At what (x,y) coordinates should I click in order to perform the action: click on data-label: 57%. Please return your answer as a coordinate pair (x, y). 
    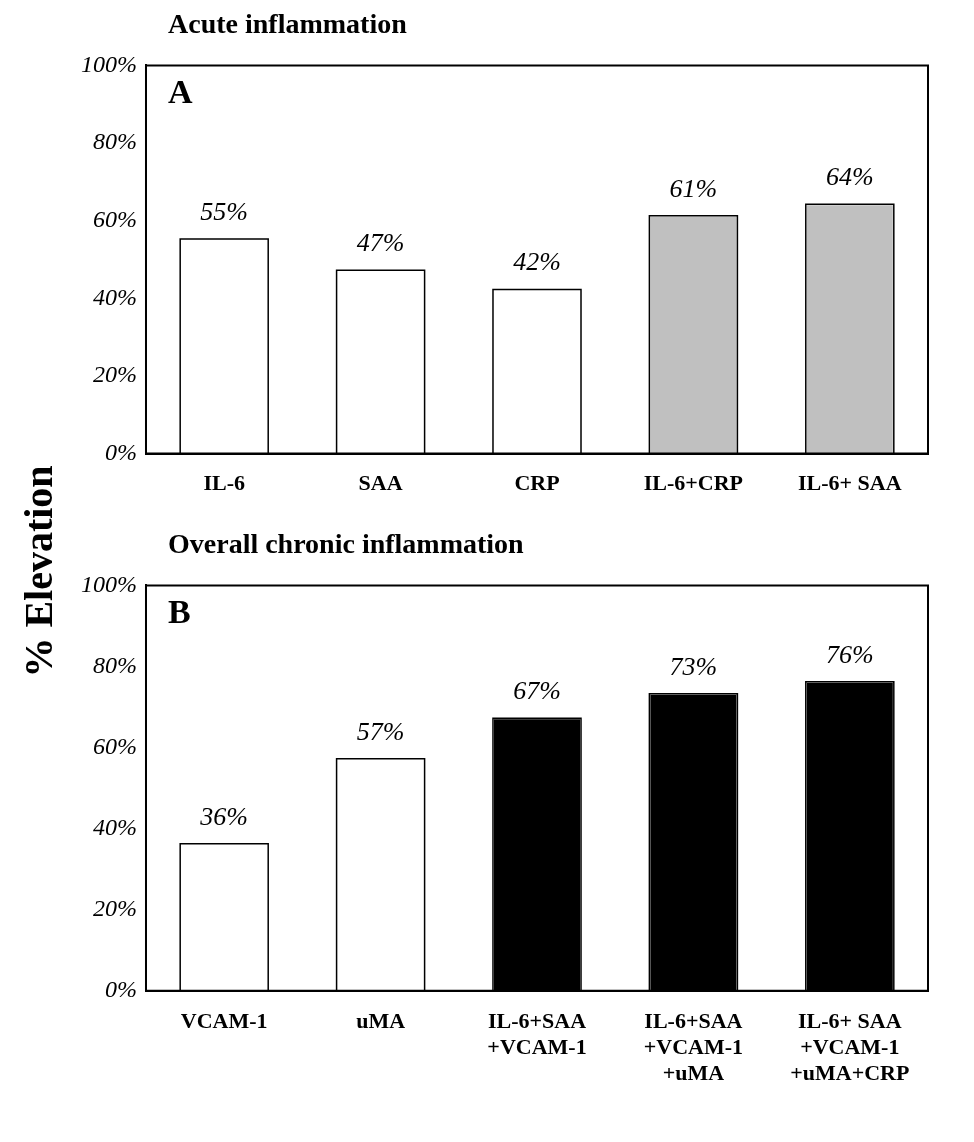
    Looking at the image, I should click on (380, 731).